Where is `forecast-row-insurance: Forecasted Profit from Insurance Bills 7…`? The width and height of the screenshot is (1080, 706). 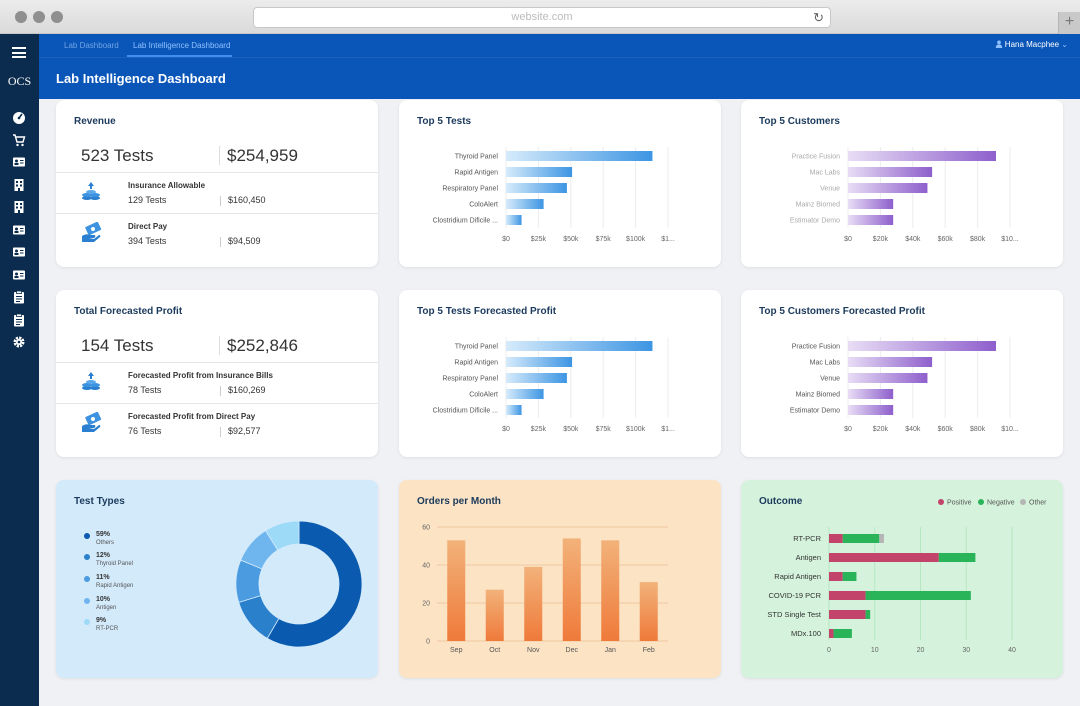 forecast-row-insurance: Forecasted Profit from Insurance Bills 7… is located at coordinates (217, 382).